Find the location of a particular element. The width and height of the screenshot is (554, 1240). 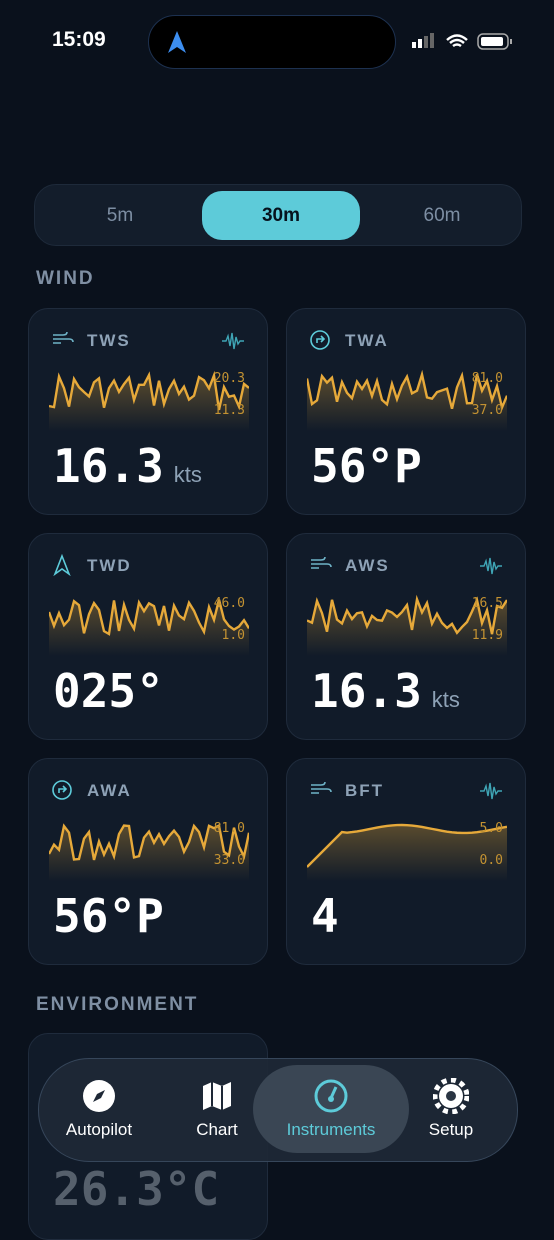

instrument-card: AWS 16.5 11.9 16.3 kts is located at coordinates (406, 636).